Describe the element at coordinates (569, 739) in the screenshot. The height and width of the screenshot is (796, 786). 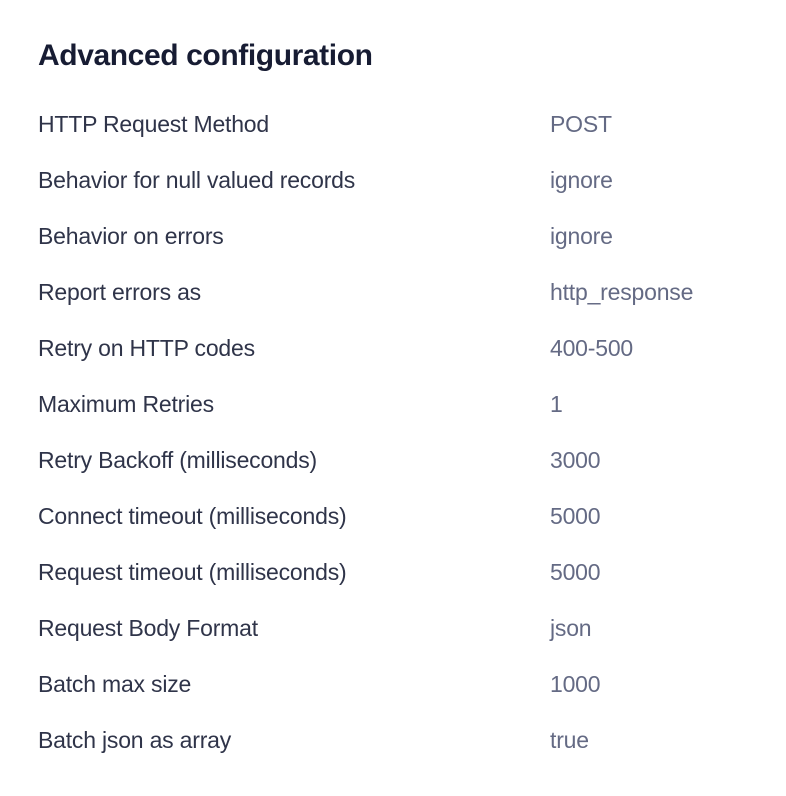
I see `config-row-value: true` at that location.